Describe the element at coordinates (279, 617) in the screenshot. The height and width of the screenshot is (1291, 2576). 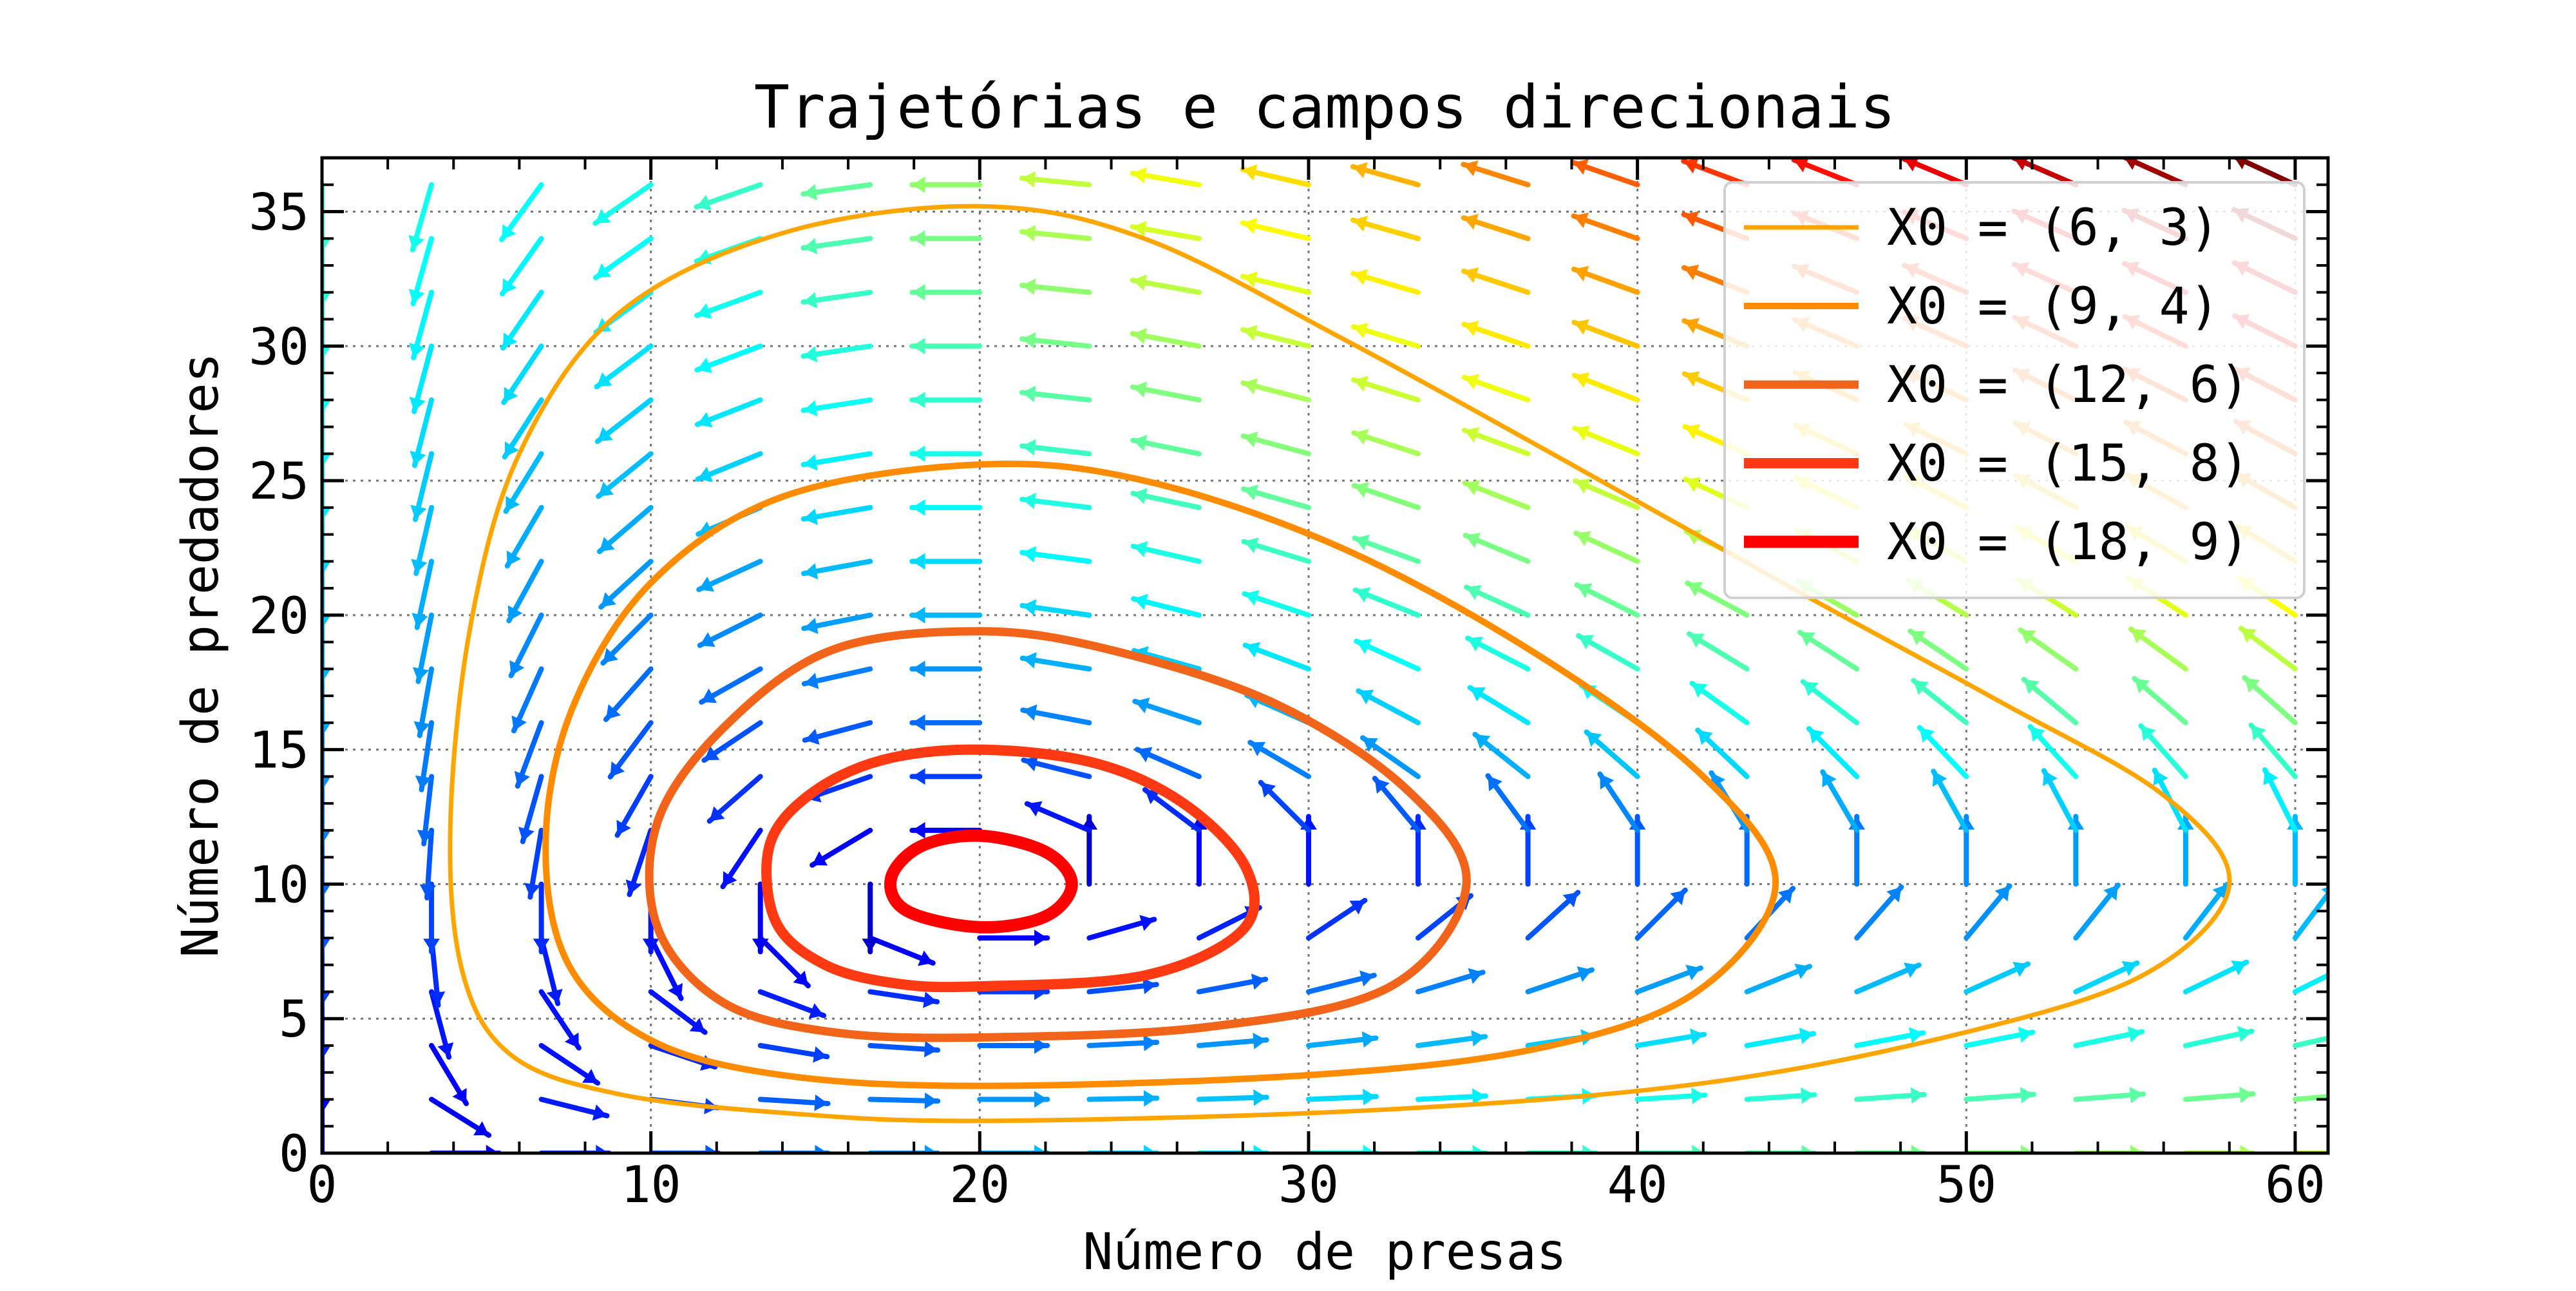
I see `y-tick-label: 20` at that location.